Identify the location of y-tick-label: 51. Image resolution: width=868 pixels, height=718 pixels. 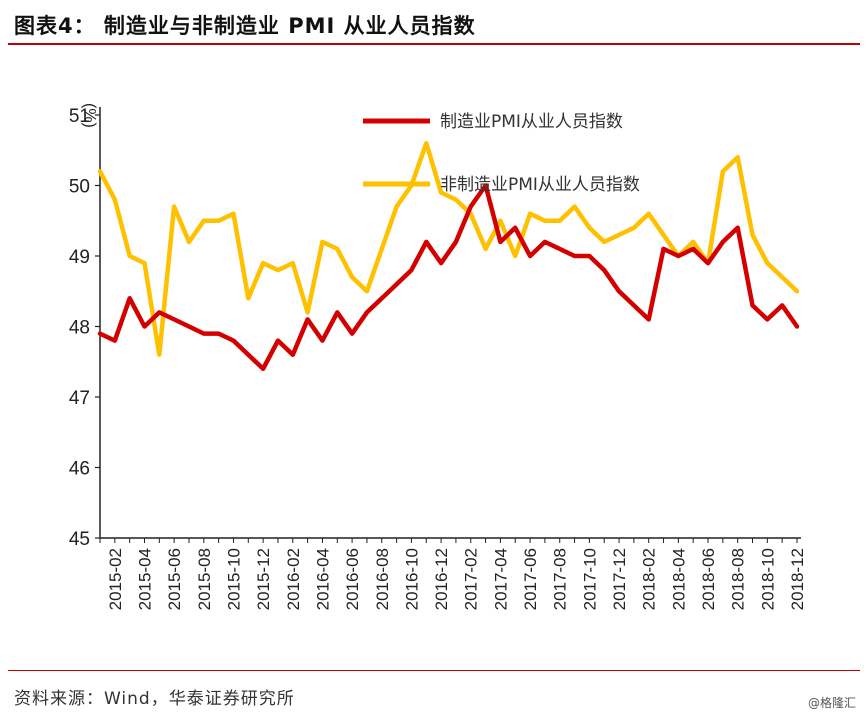
(79, 116).